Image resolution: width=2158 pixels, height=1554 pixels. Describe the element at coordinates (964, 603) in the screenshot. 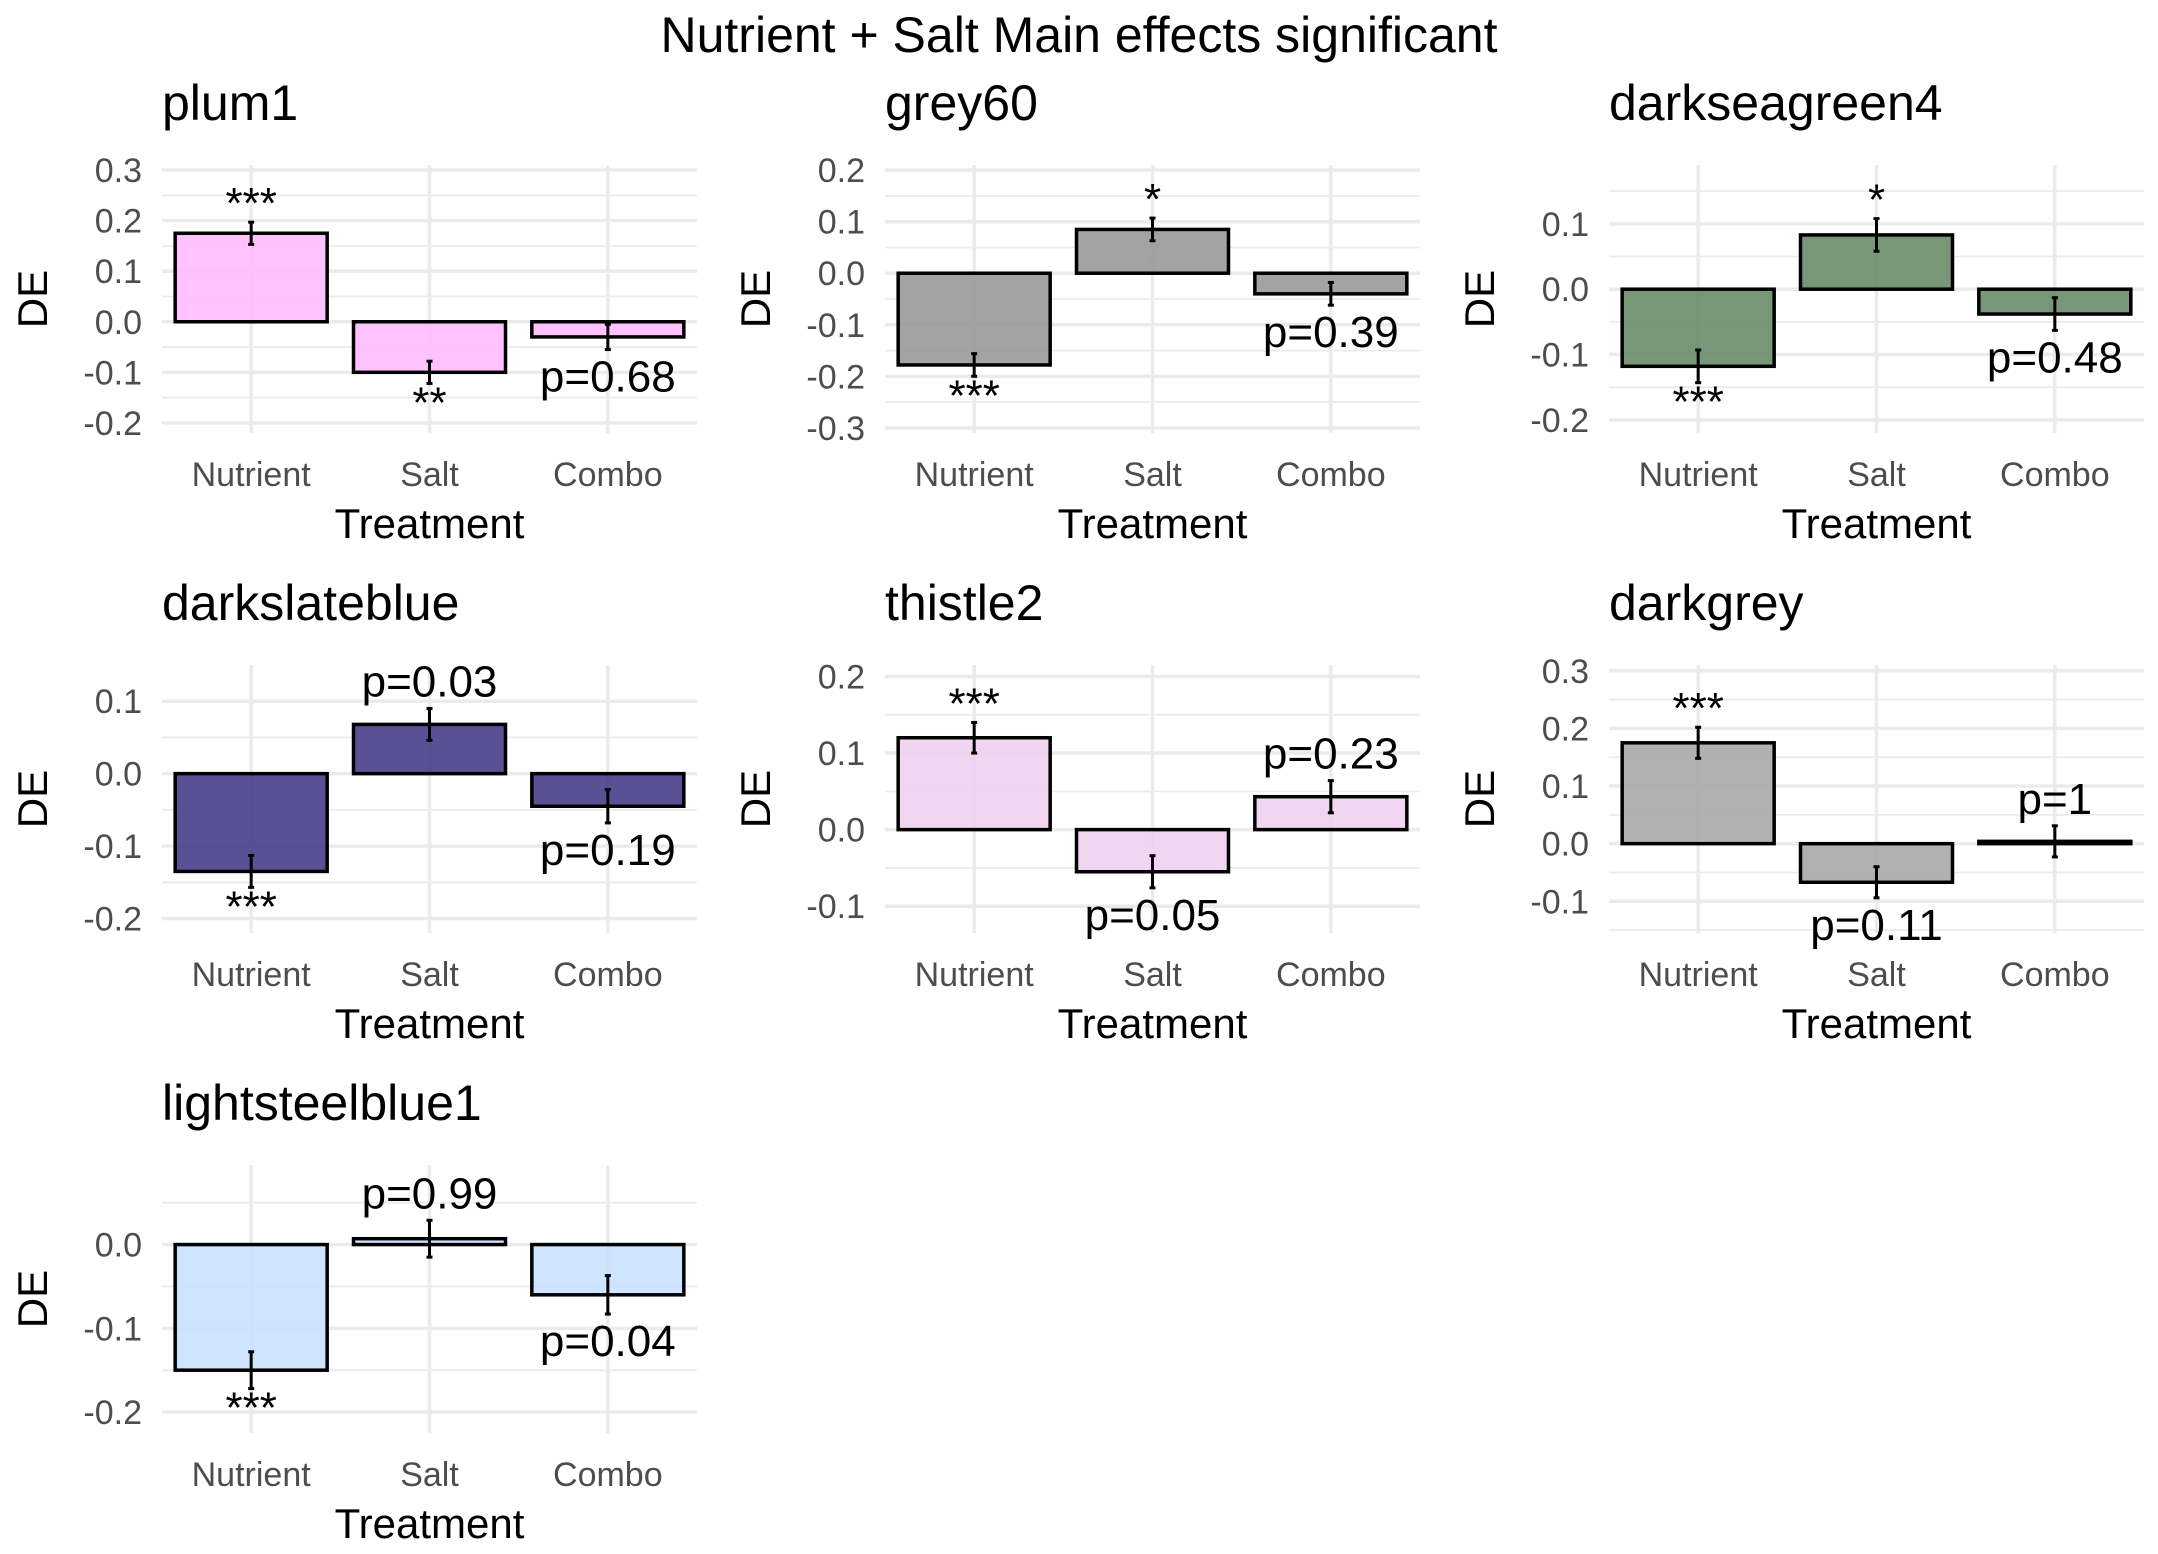

I see `panel-title: thistle2` at that location.